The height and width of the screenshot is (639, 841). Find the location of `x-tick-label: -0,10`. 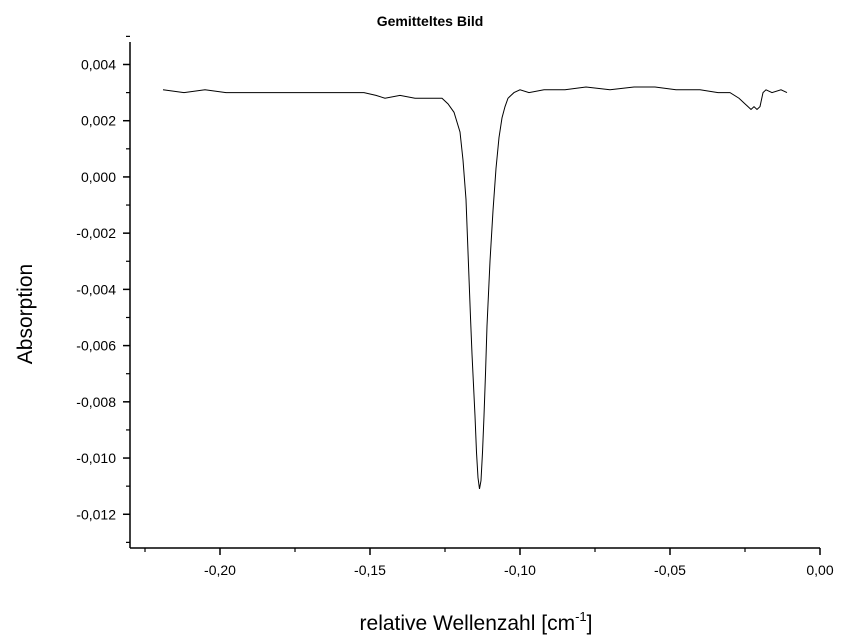

x-tick-label: -0,10 is located at coordinates (520, 570).